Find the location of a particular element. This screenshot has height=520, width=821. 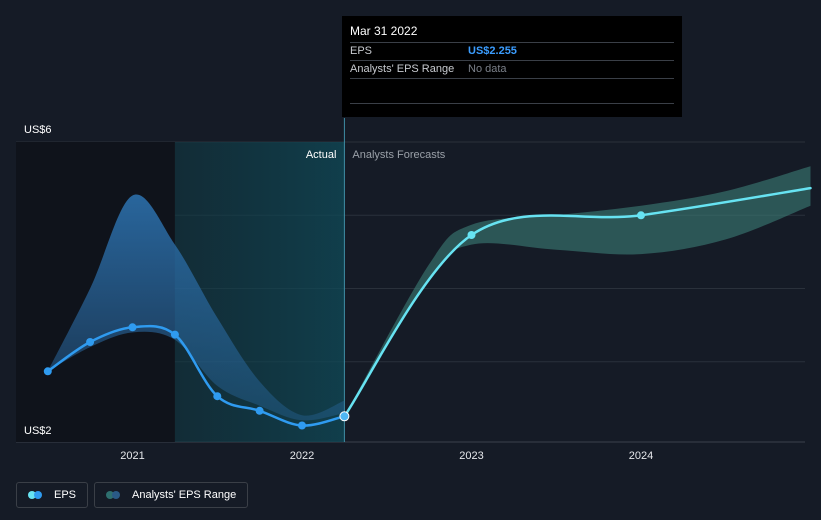

x-tick-label-2: 2023 is located at coordinates (471, 456).